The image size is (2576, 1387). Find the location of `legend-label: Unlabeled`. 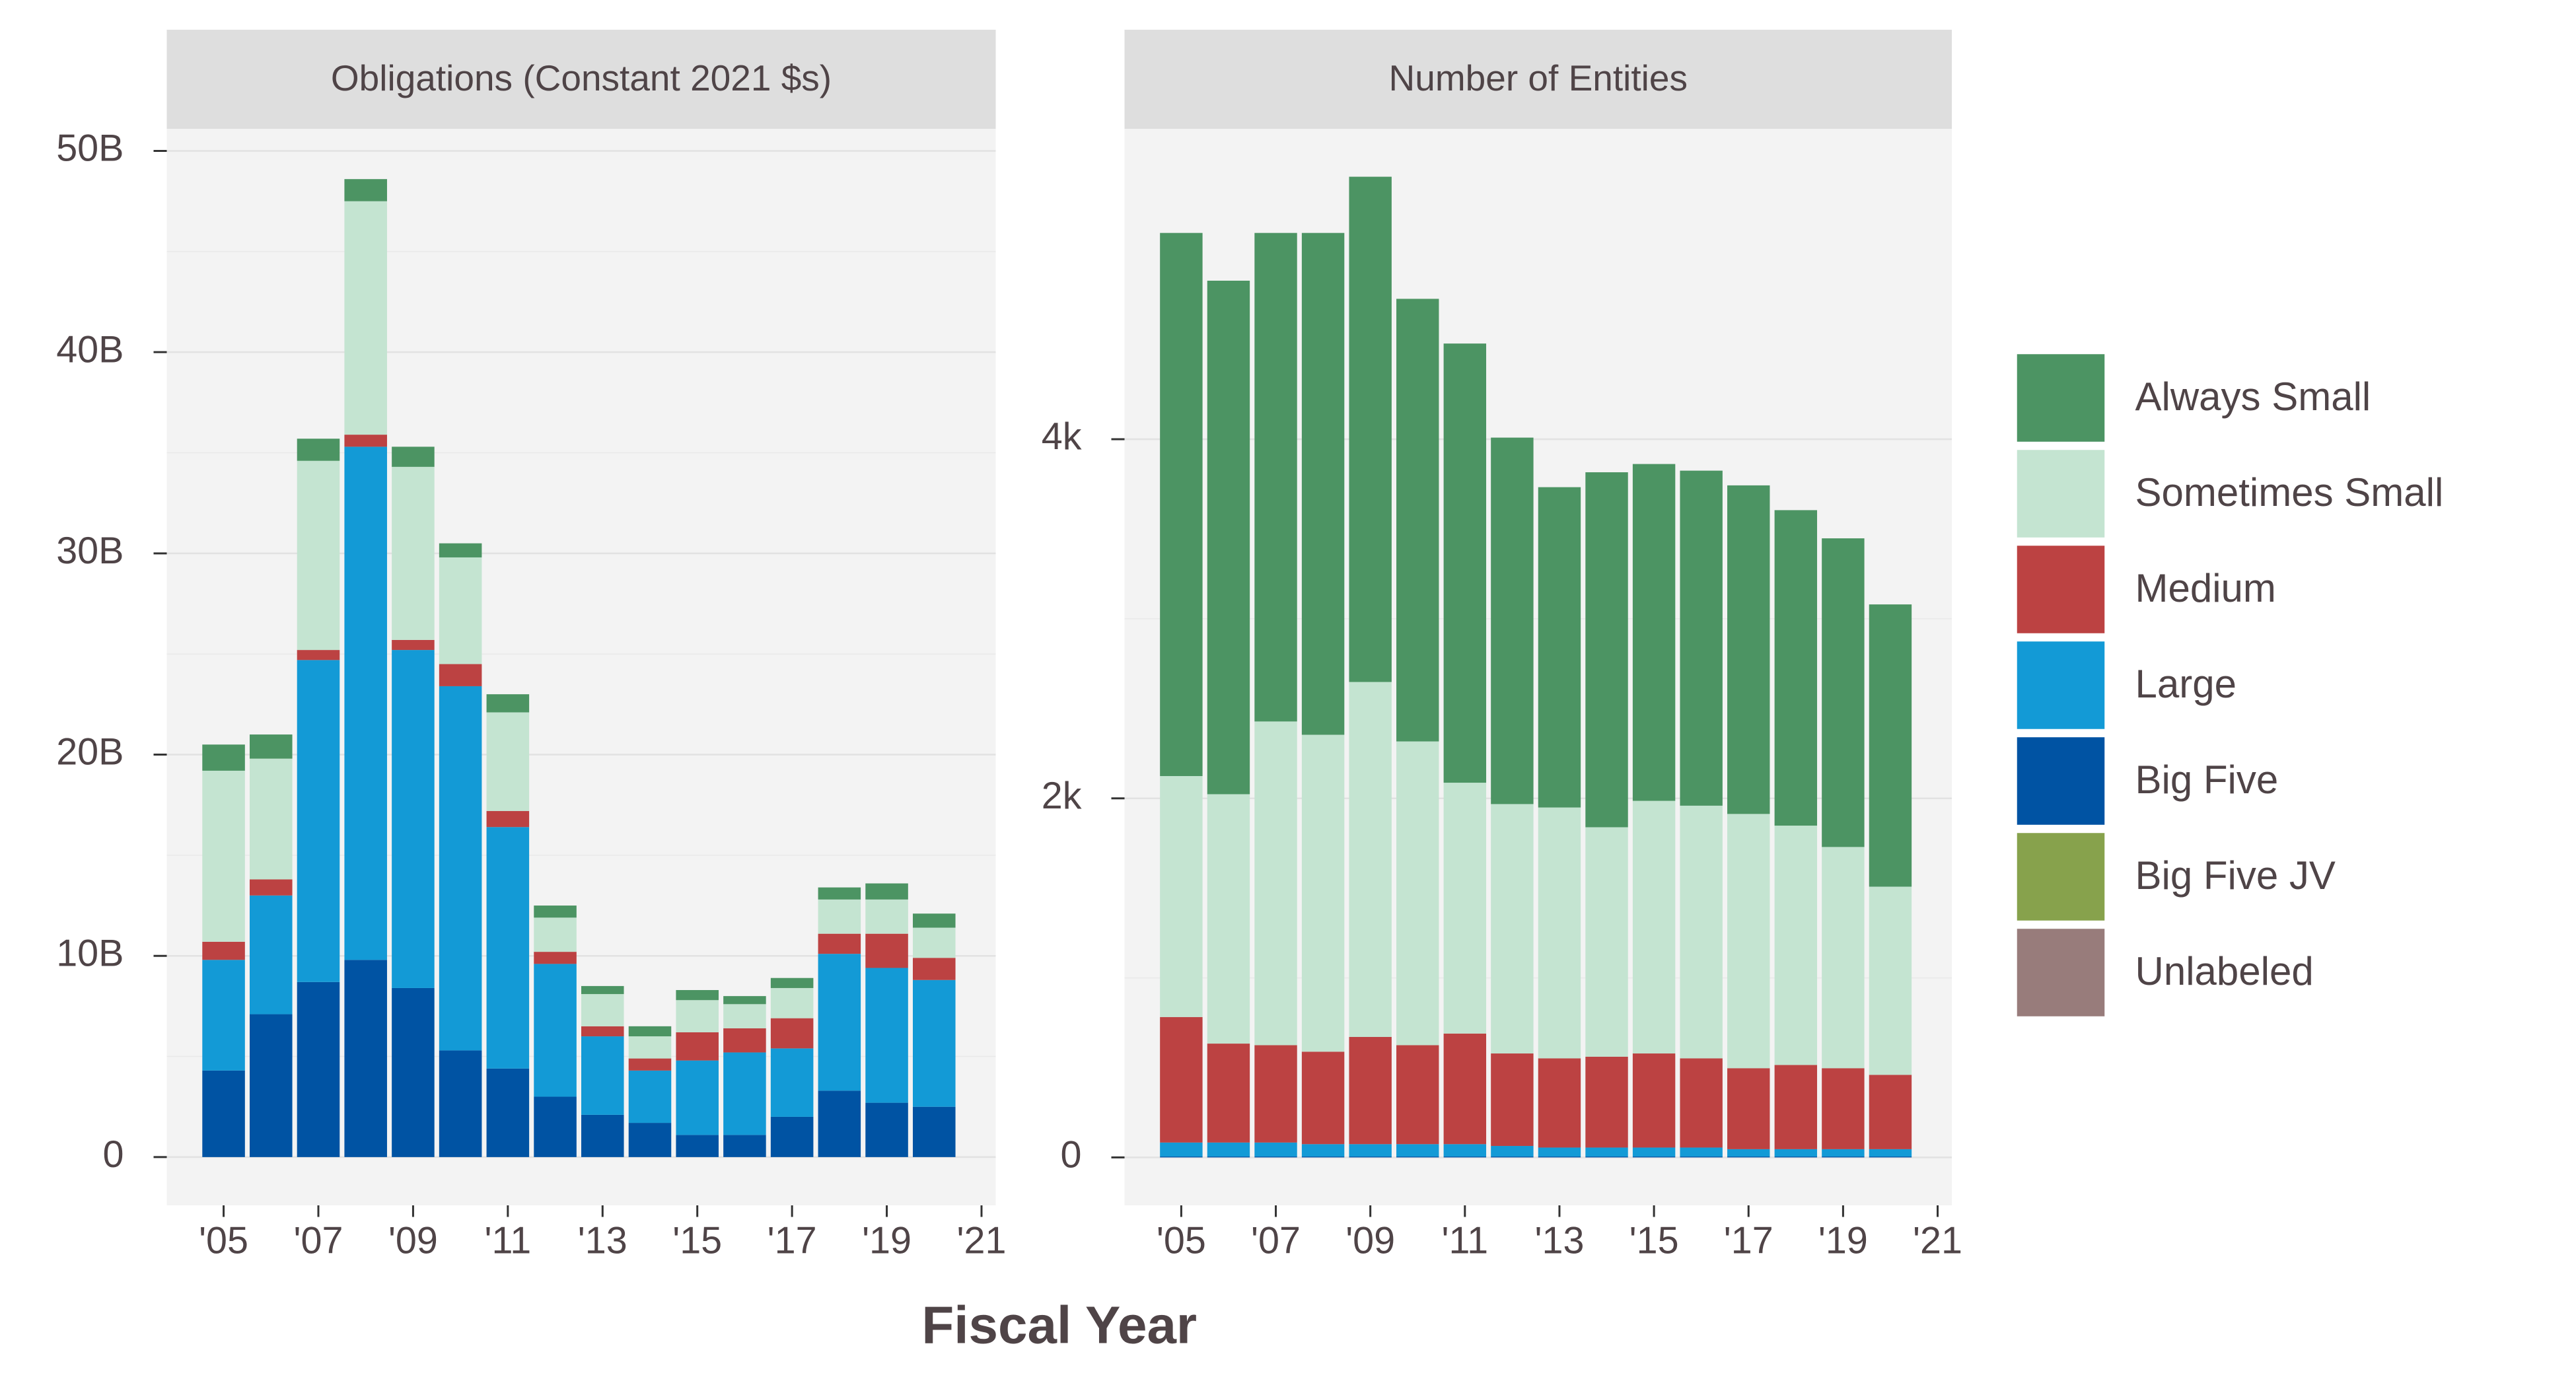

legend-label: Unlabeled is located at coordinates (2224, 971).